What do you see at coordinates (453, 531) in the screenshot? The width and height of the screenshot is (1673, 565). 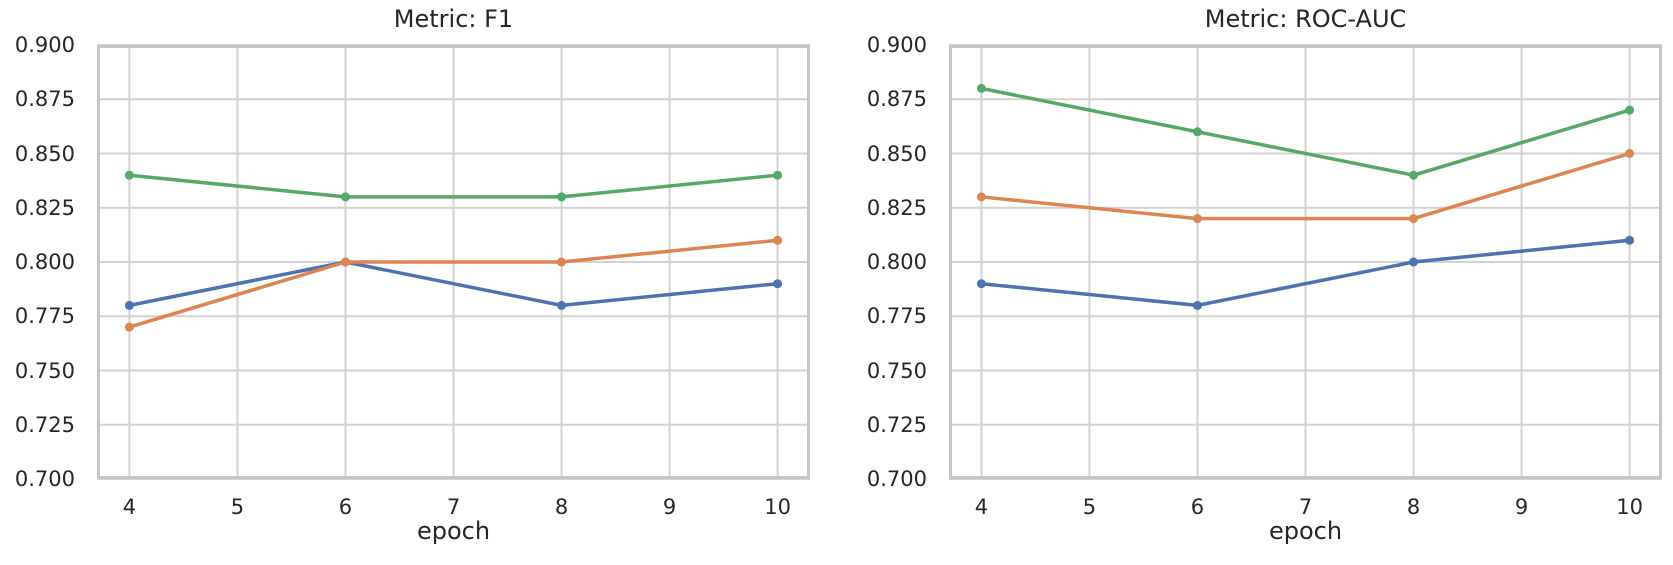 I see `x-axis-label-f1: epoch` at bounding box center [453, 531].